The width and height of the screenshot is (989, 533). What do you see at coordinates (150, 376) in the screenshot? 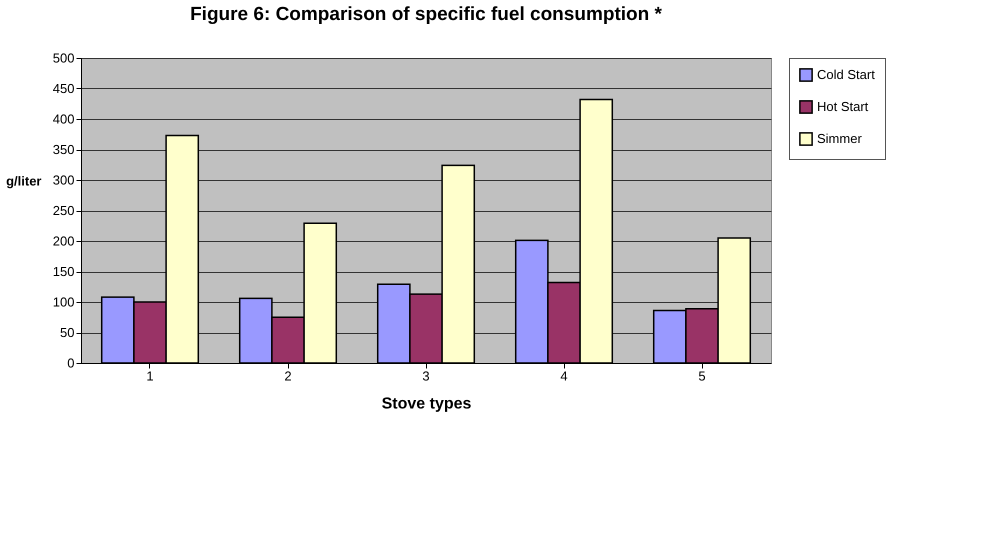
I see `x-tick-label: 1` at bounding box center [150, 376].